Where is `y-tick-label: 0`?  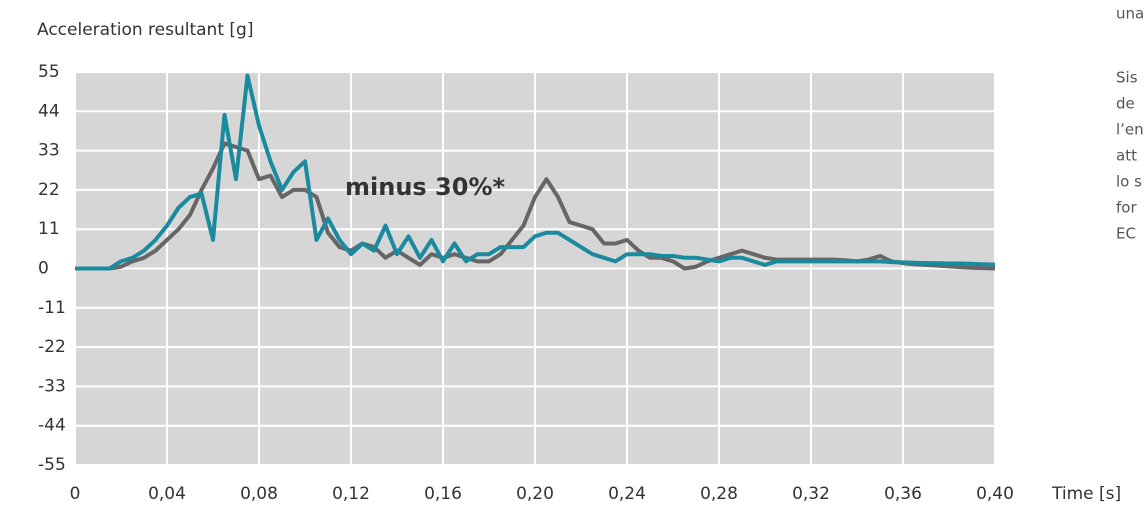
y-tick-label: 0 is located at coordinates (43, 269).